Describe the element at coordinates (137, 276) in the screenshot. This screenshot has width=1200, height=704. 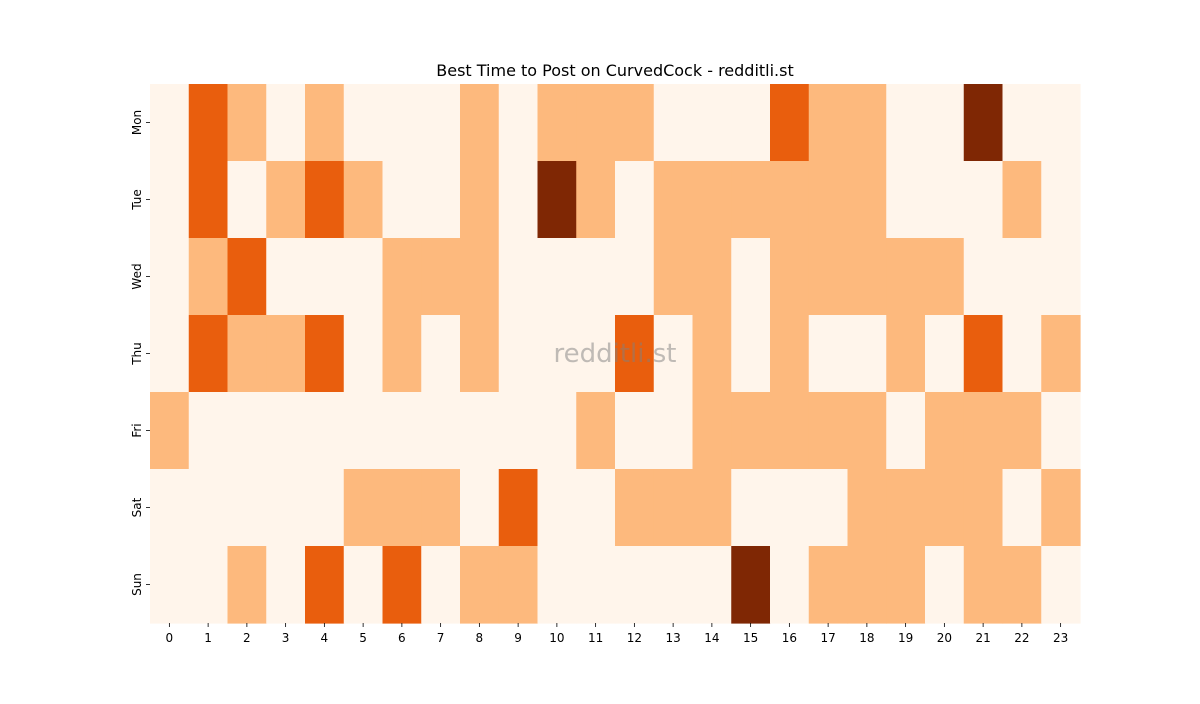
I see `y-tick-label: Wed` at that location.